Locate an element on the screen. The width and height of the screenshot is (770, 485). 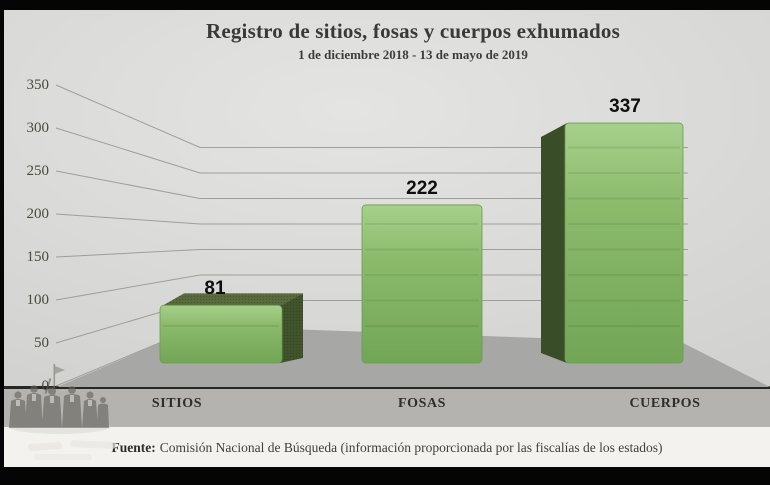
y-axis: 350 300 250 200 150 100 50 0 is located at coordinates (34, 238).